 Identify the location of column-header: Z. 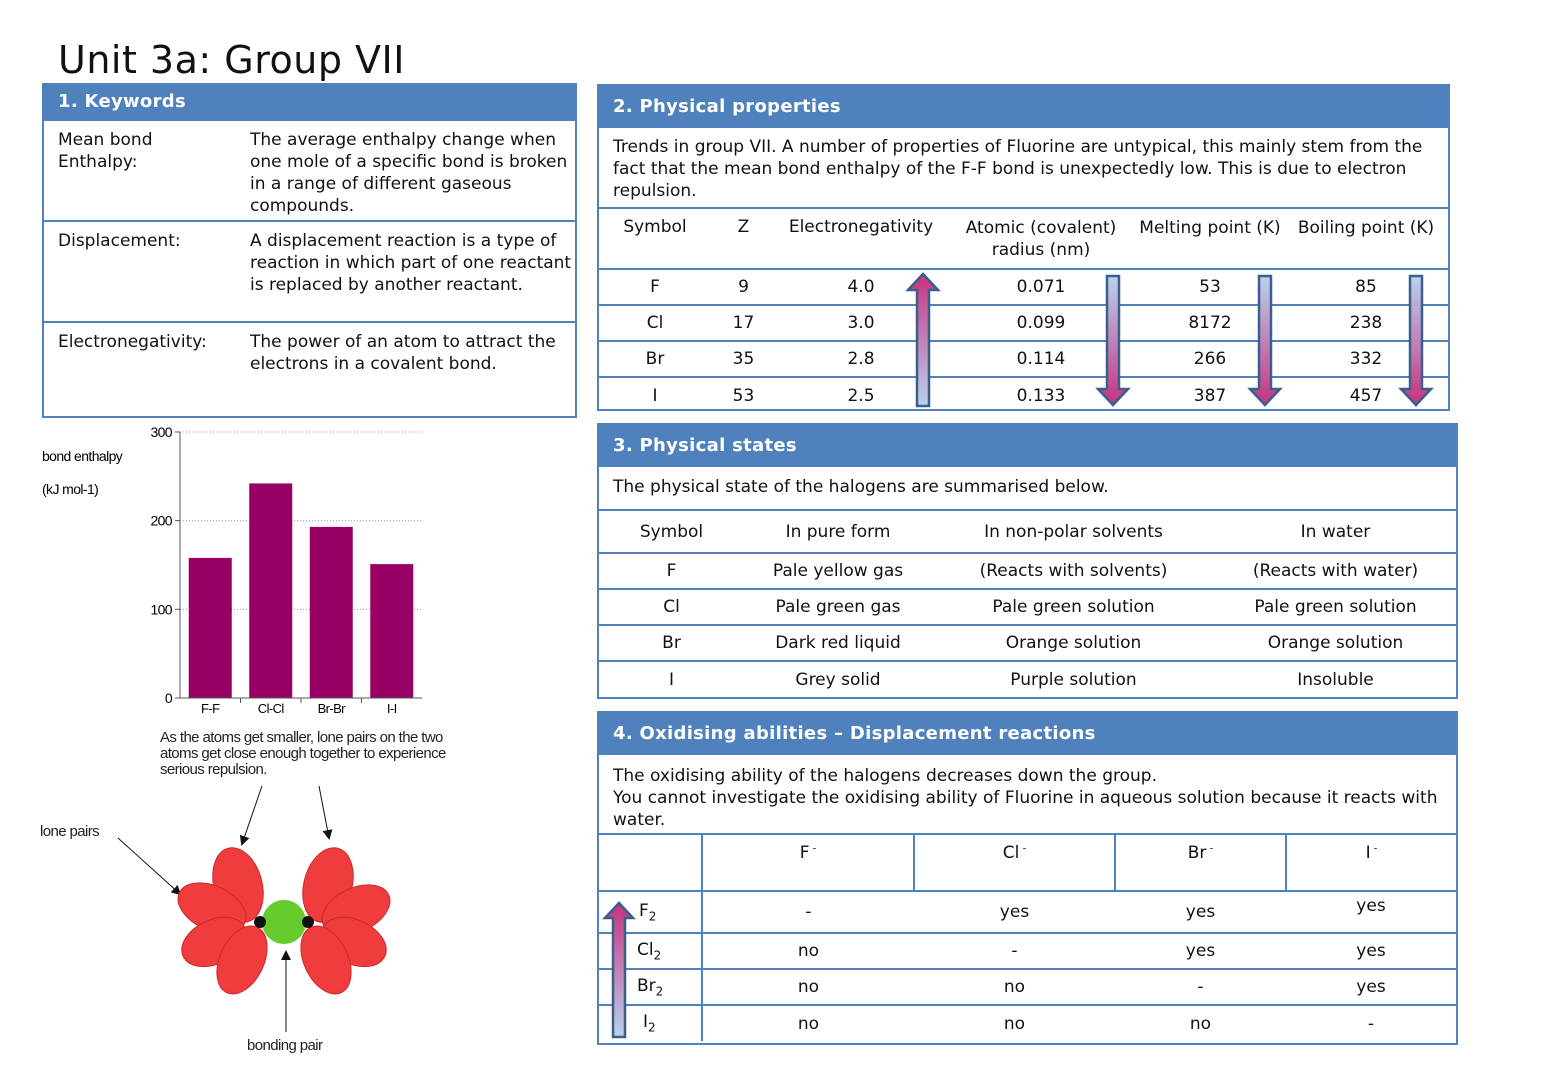
(743, 227).